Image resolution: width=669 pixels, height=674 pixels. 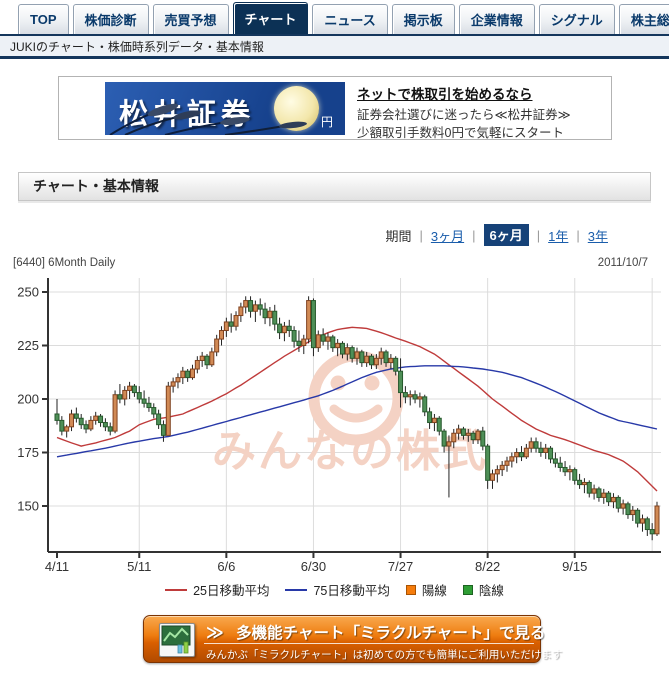 I want to click on period-option-6m-selected: 6ヶ月, so click(x=506, y=235).